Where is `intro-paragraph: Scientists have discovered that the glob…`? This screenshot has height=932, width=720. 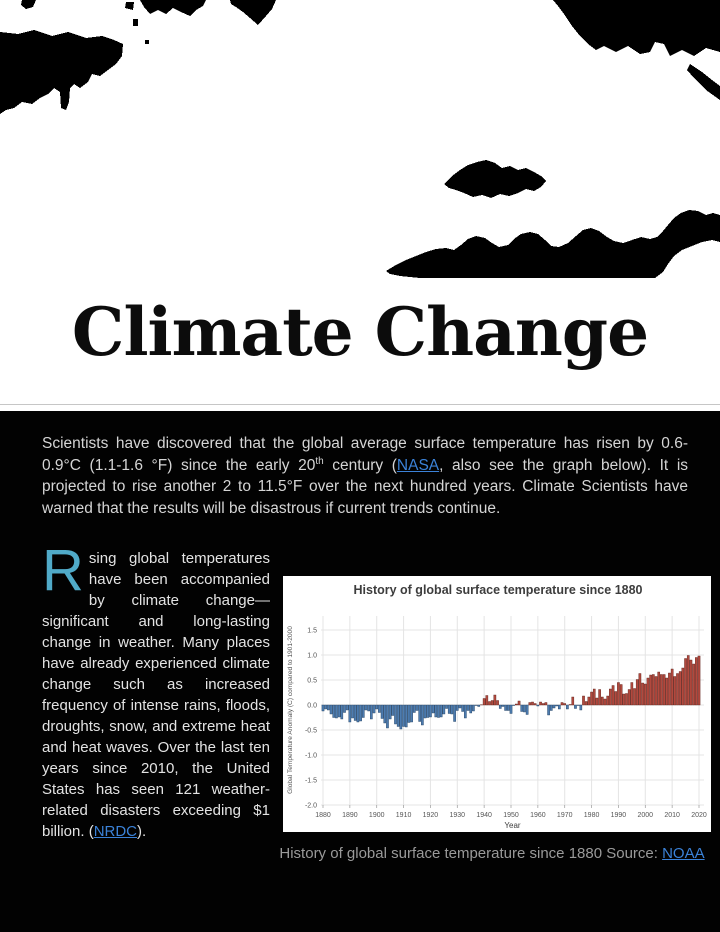 intro-paragraph: Scientists have discovered that the glob… is located at coordinates (365, 476).